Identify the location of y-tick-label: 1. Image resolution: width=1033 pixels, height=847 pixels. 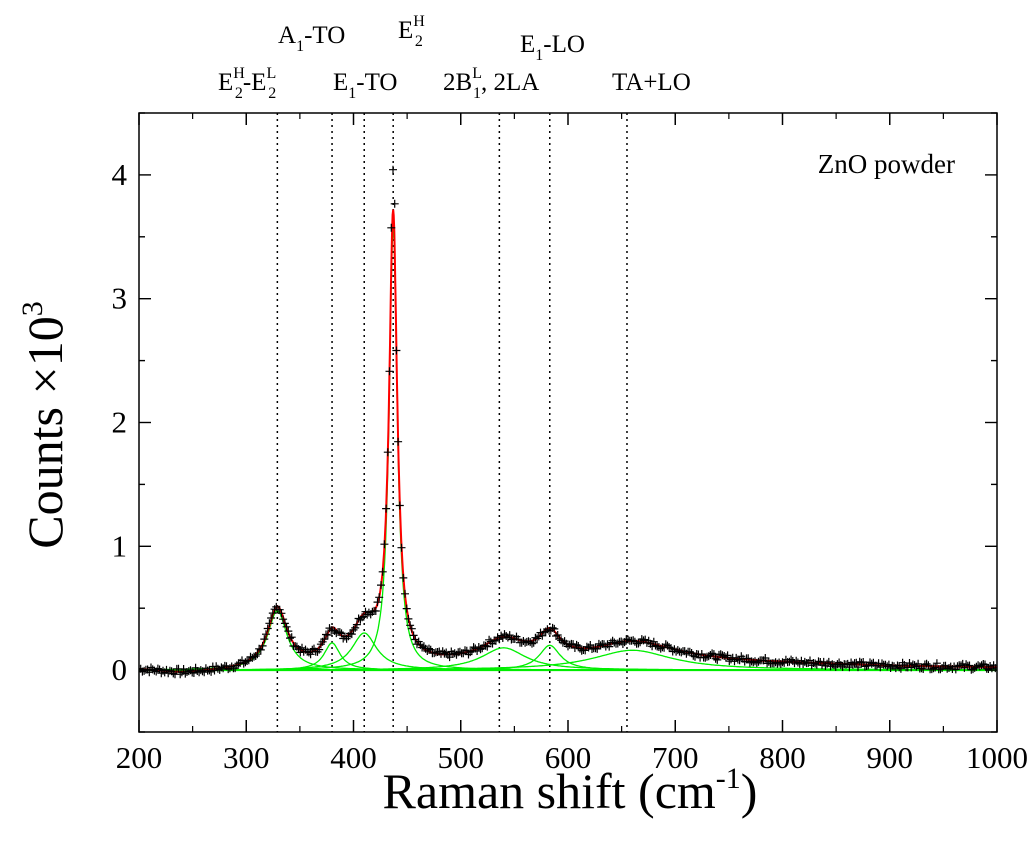
(120, 545).